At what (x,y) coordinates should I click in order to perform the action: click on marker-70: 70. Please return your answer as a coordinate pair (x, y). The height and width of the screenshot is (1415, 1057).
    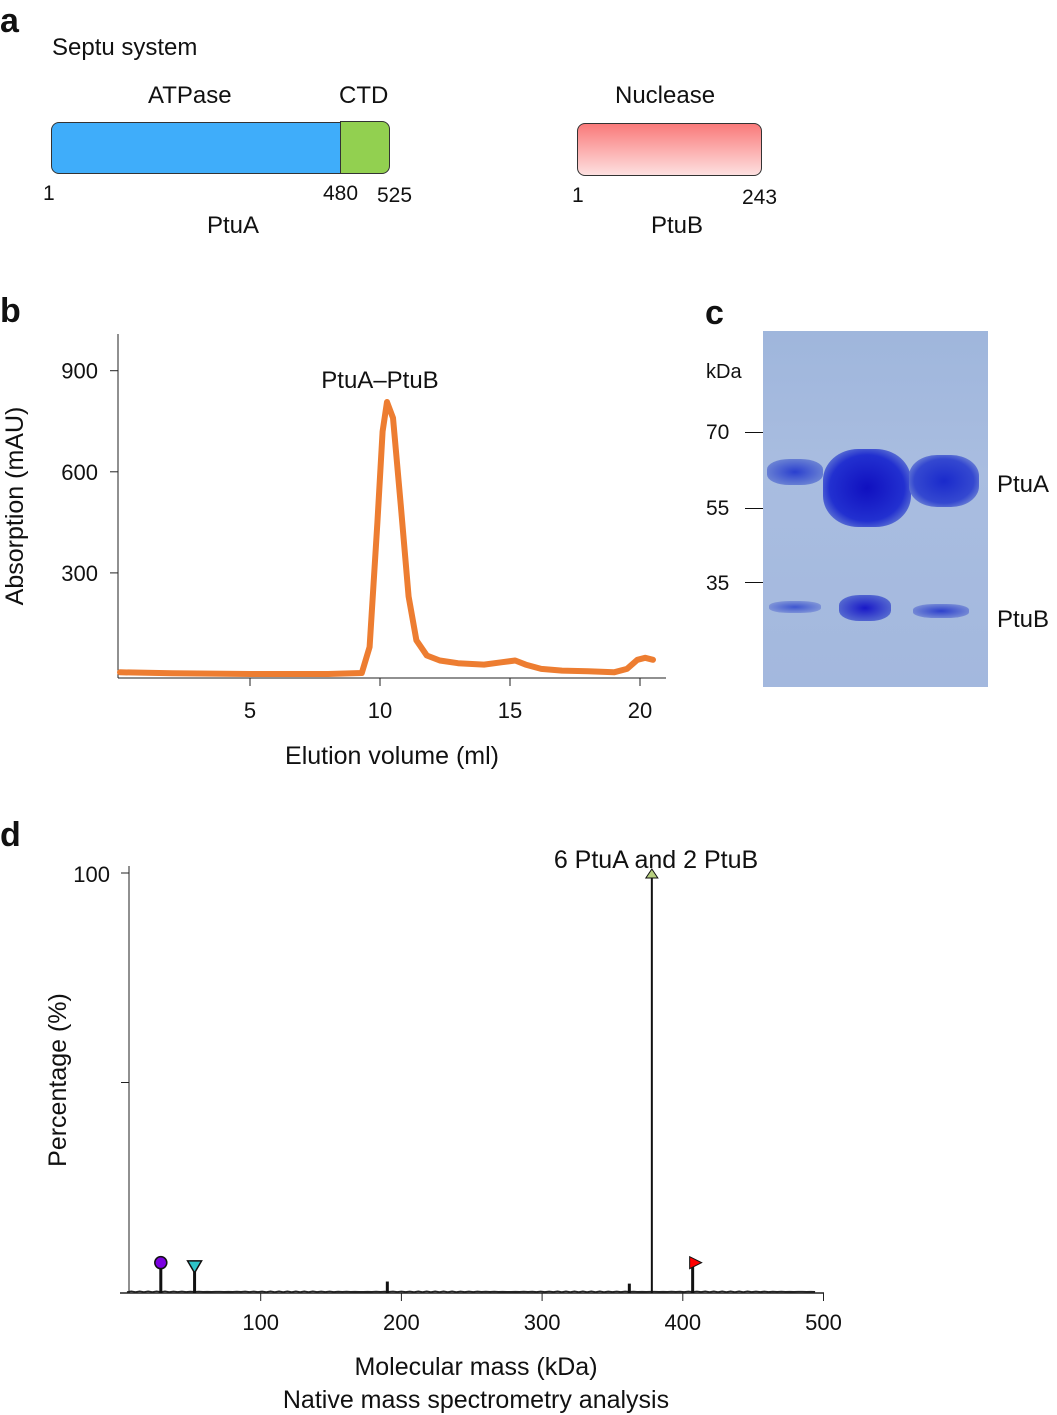
    Looking at the image, I should click on (718, 432).